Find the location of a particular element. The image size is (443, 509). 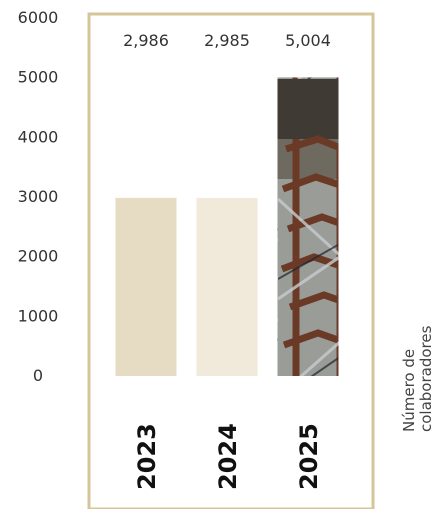

y-tick-label: 6000 is located at coordinates (38, 17).